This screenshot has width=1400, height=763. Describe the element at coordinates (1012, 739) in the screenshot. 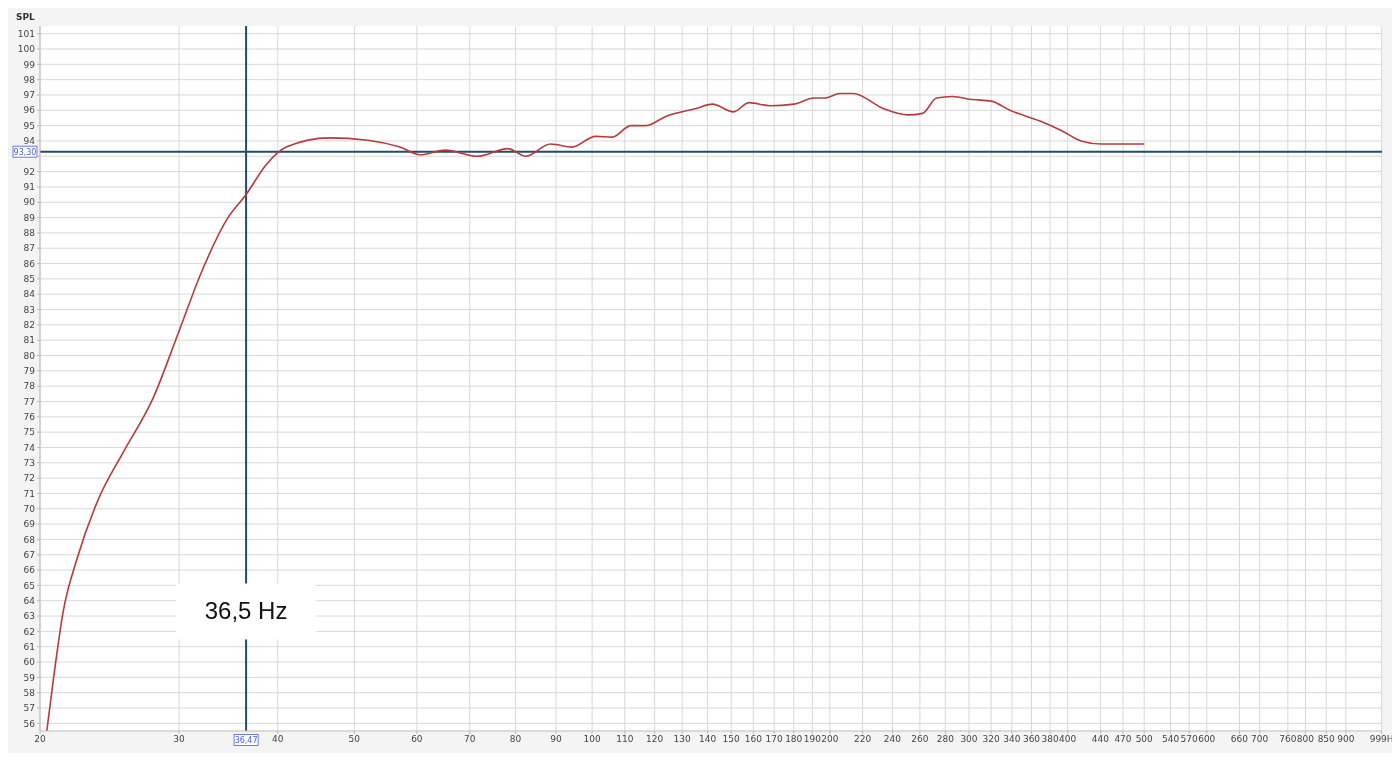

I see `x-tick-label: 340` at that location.